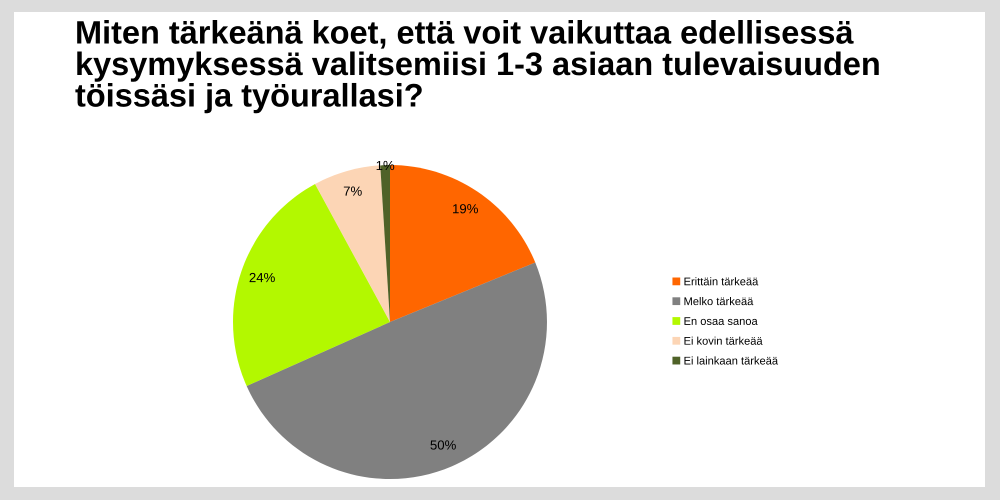 This screenshot has height=500, width=1000. I want to click on legend-label: Ei kovin tärkeää, so click(723, 340).